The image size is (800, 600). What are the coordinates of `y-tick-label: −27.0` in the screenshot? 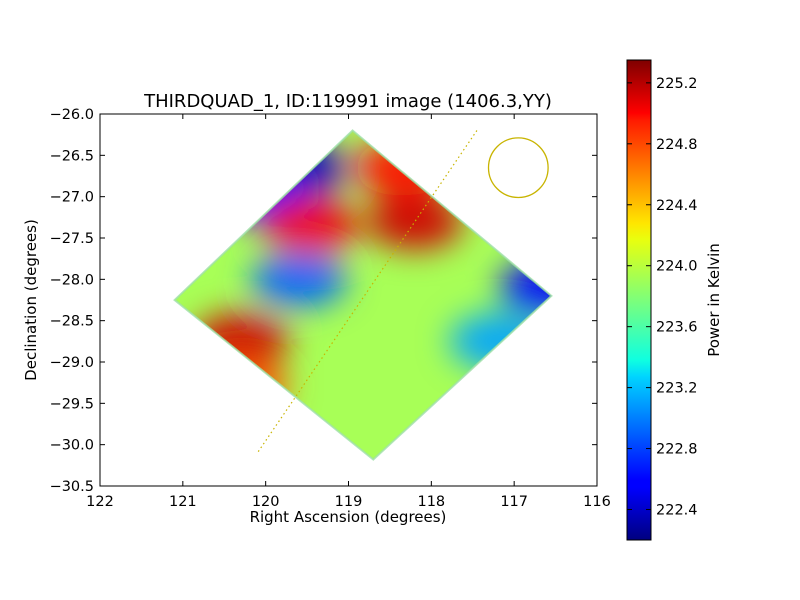 It's located at (72, 198).